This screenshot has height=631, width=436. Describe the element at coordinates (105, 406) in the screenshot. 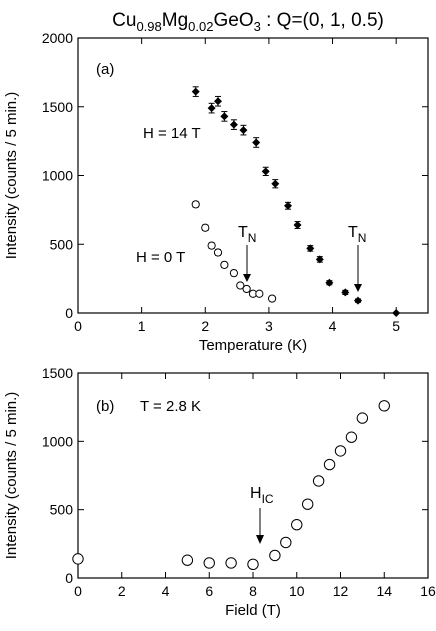

I see `panel-label: (b)` at that location.